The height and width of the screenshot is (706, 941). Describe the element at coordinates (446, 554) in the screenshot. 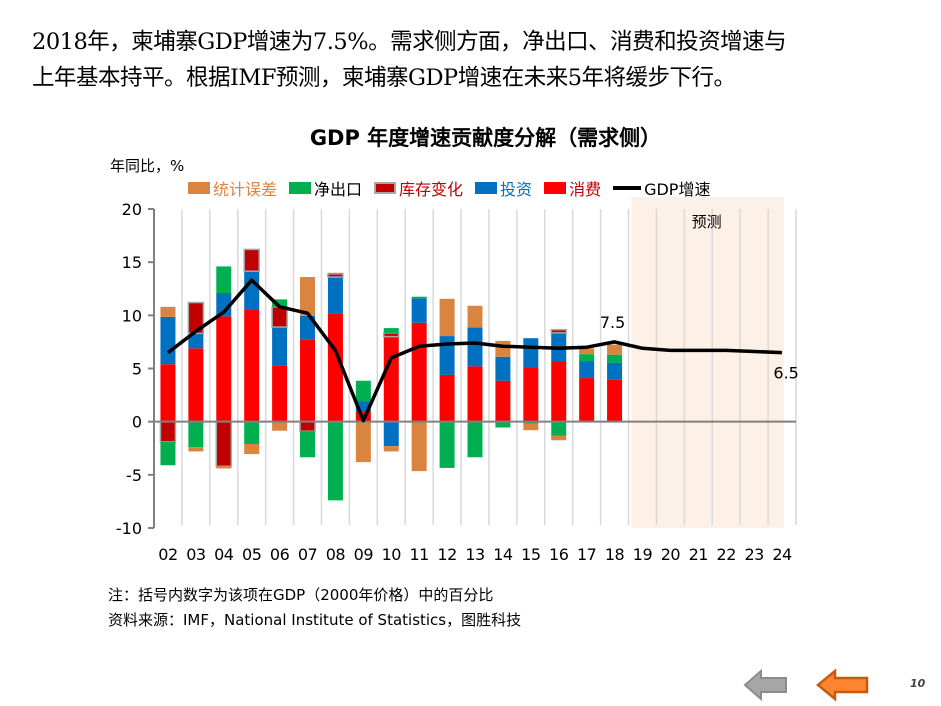

I see `x-tick-label: 12` at that location.